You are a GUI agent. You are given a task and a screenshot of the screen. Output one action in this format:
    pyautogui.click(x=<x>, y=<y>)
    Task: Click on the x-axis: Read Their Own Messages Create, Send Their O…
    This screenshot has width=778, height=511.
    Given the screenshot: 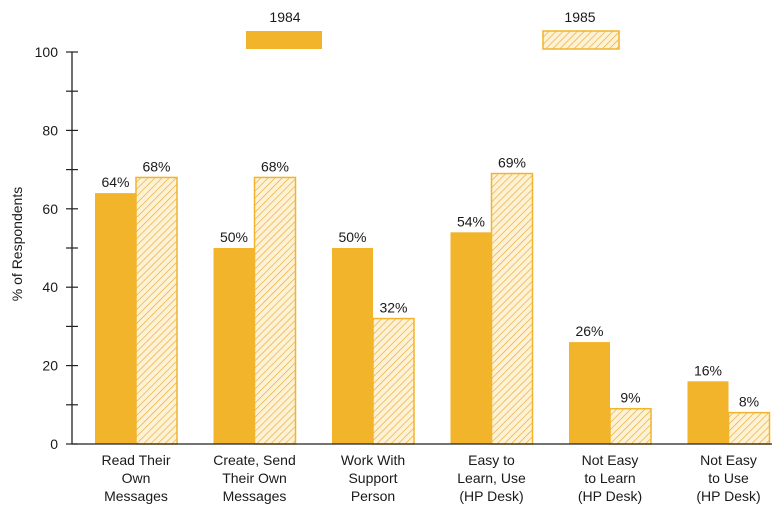 What is the action you would take?
    pyautogui.click(x=422, y=473)
    